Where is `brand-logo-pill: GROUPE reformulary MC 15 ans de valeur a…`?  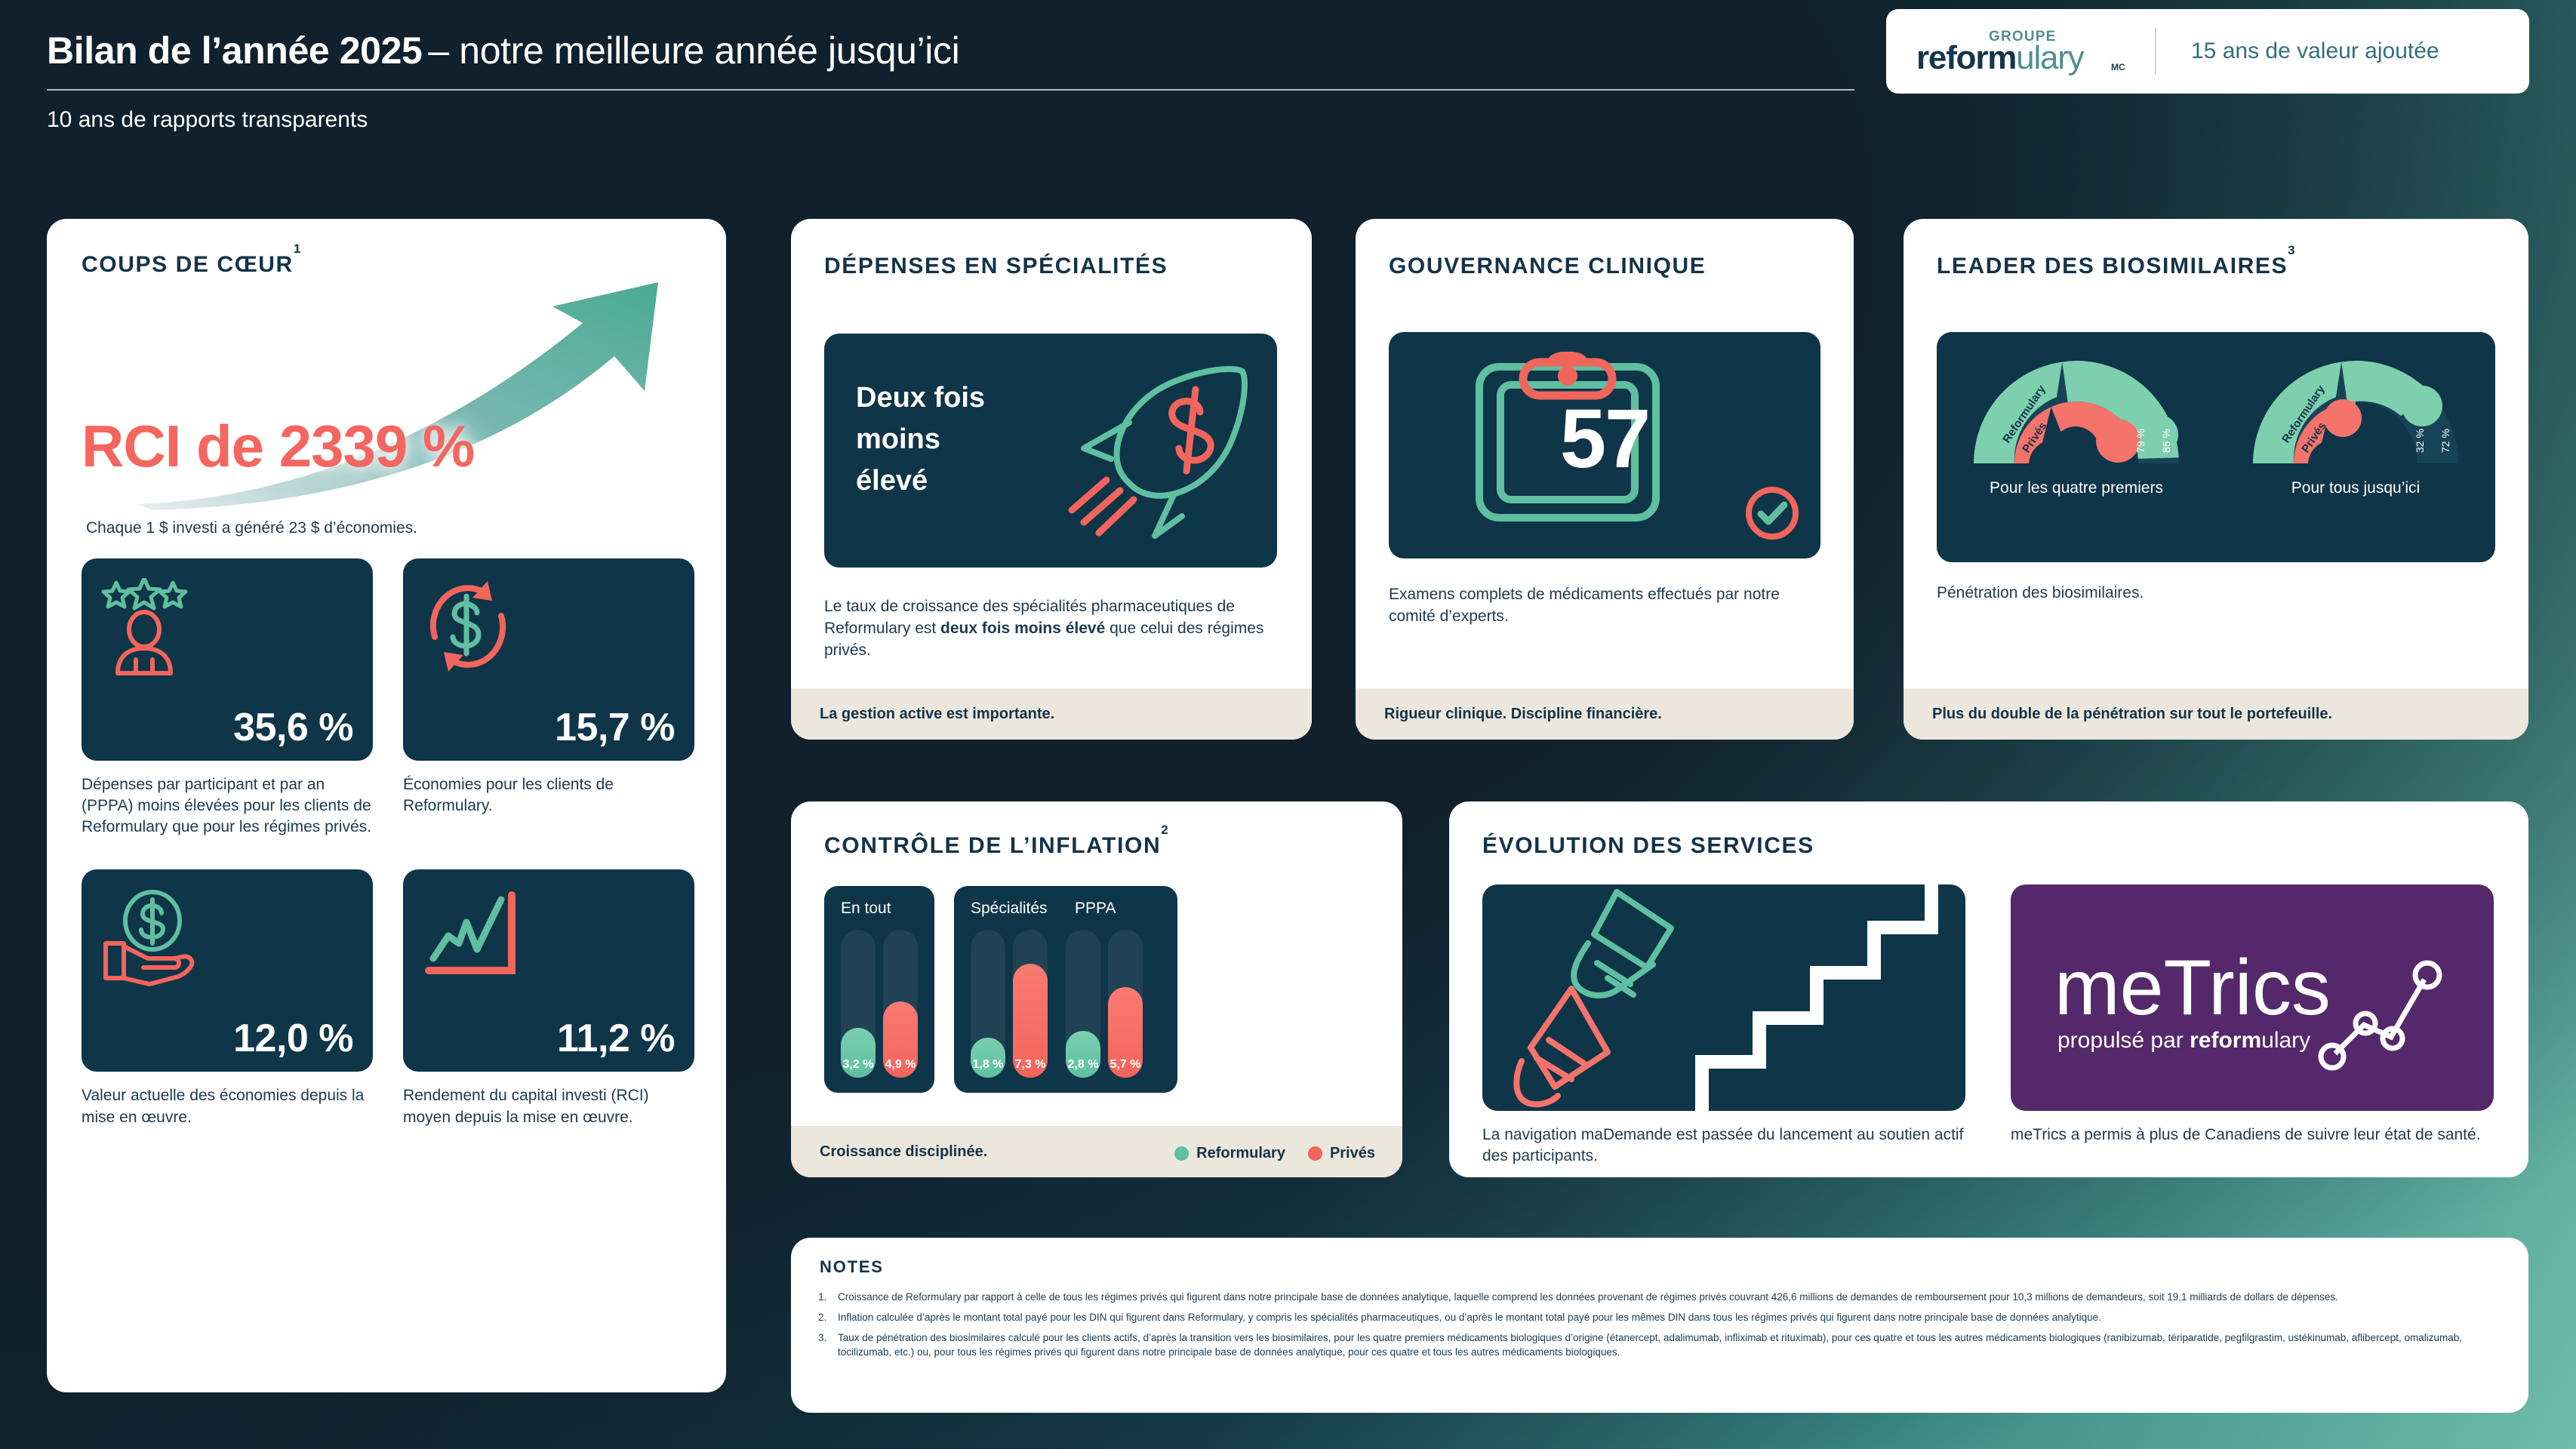 brand-logo-pill: GROUPE reformulary MC 15 ans de valeur a… is located at coordinates (2207, 51).